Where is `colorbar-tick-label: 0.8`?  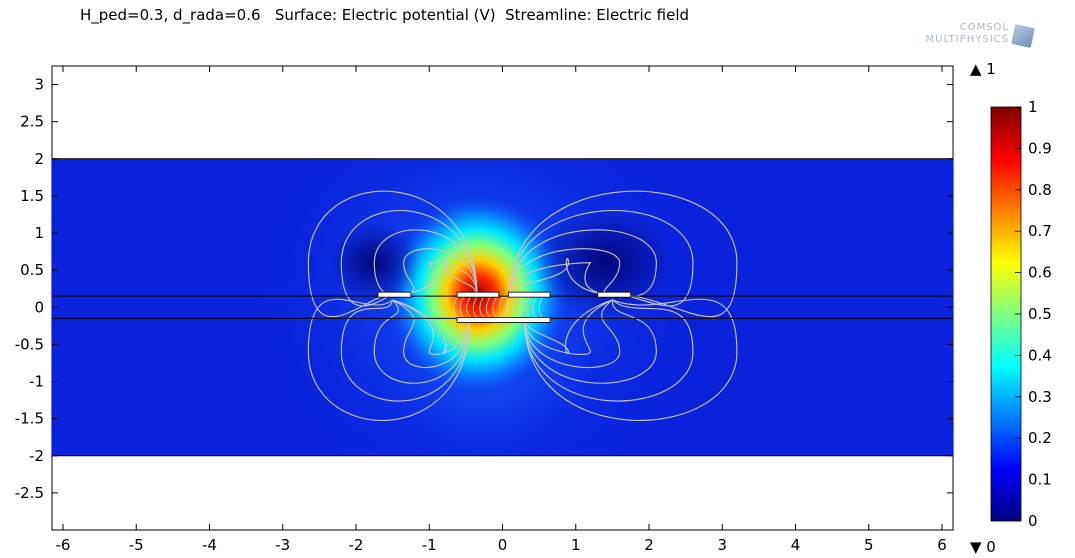
colorbar-tick-label: 0.8 is located at coordinates (1040, 190).